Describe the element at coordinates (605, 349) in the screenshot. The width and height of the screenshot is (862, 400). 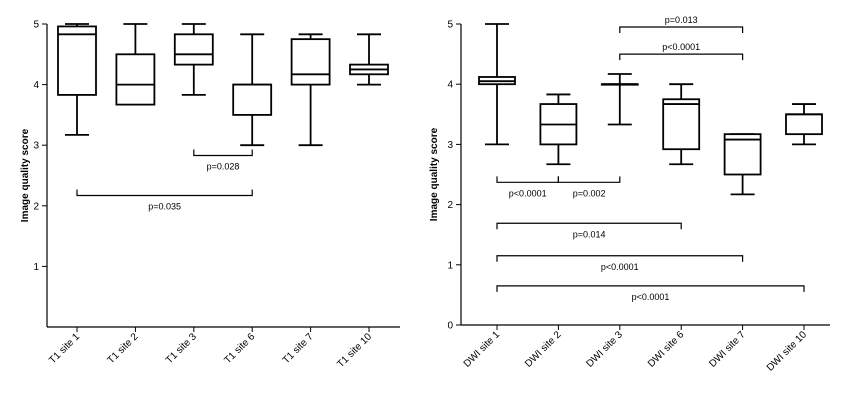
I see `x-category-label: DWI site 3` at that location.